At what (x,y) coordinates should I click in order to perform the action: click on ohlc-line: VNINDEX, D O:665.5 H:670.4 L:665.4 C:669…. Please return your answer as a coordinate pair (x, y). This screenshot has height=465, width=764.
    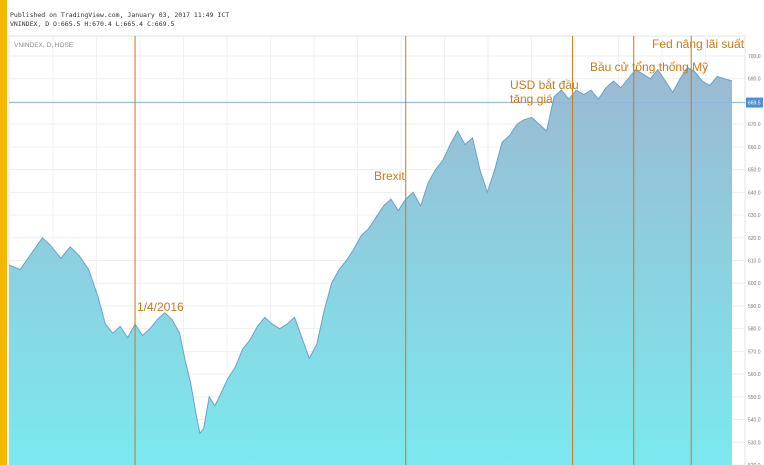
    Looking at the image, I should click on (92, 24).